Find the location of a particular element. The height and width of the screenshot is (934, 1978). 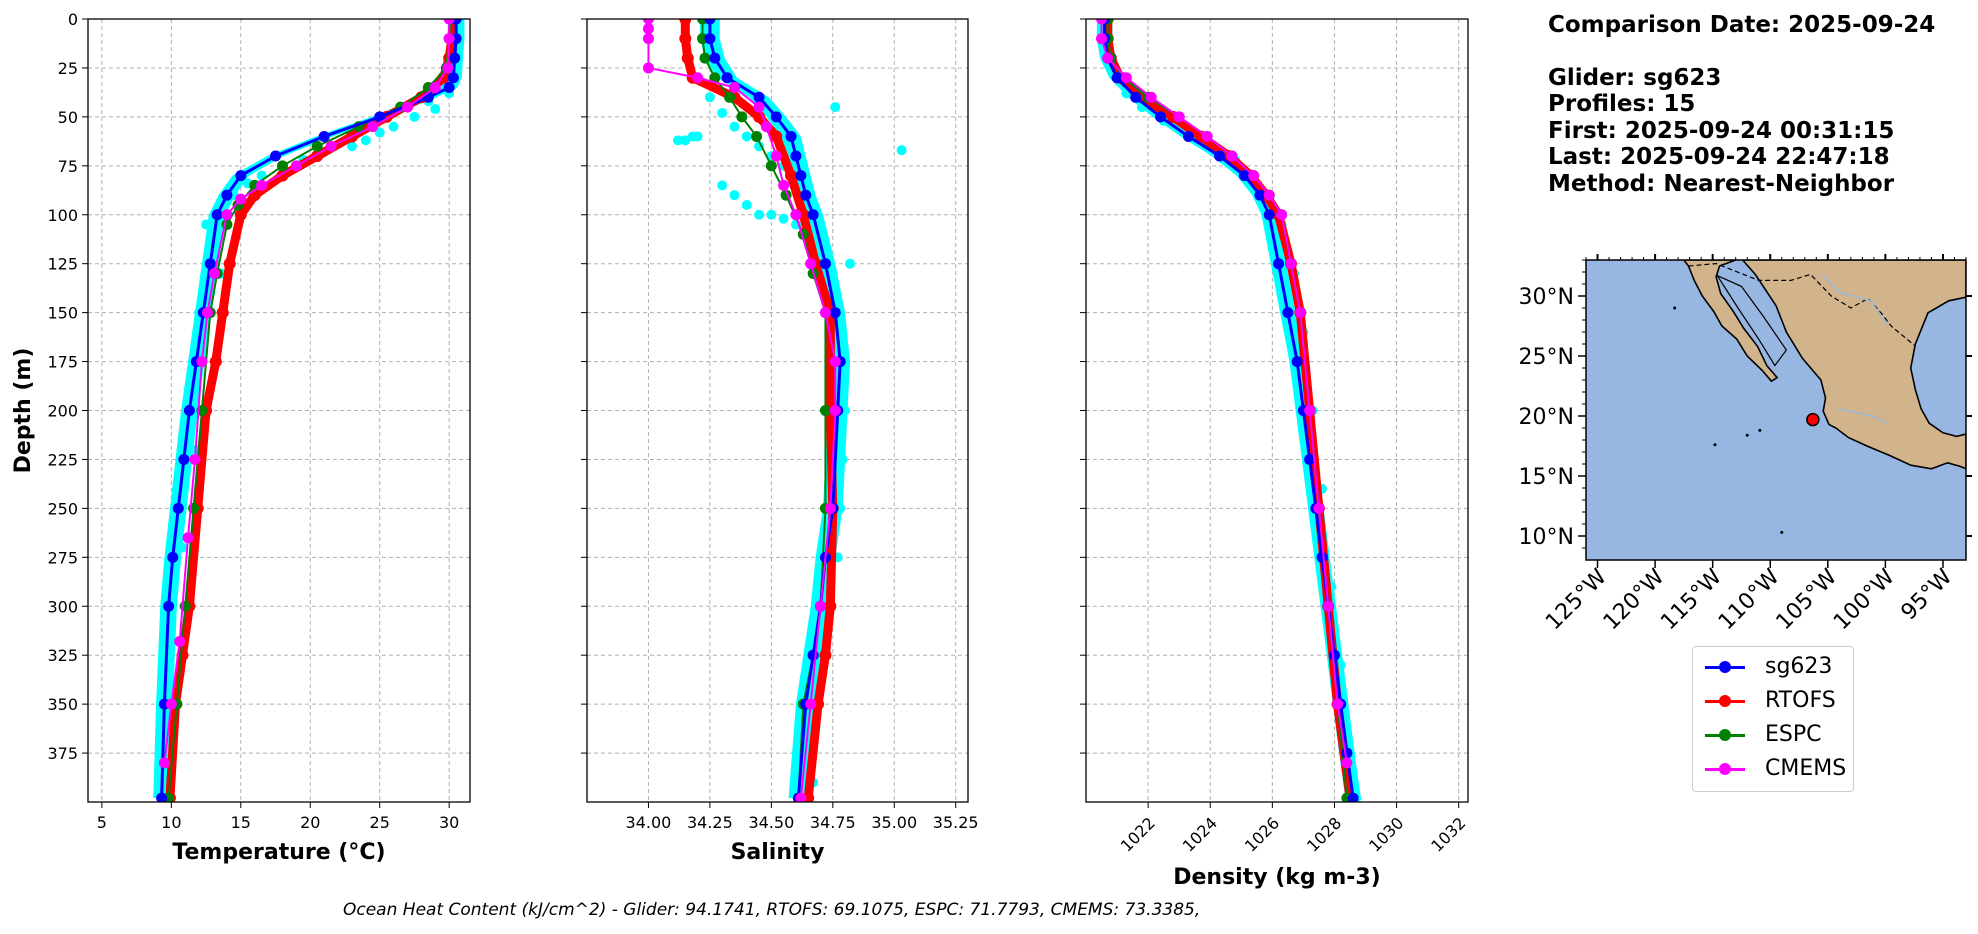

country-border is located at coordinates (1801, 304).